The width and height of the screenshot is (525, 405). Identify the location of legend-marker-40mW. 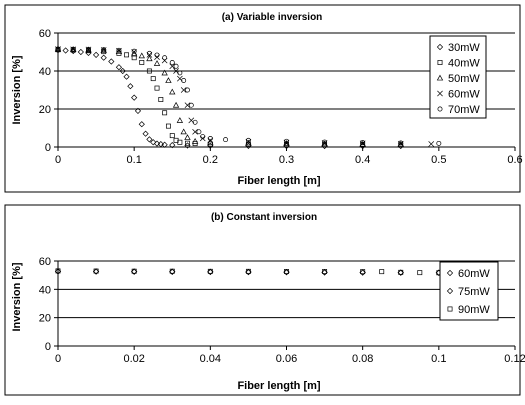
(440, 62).